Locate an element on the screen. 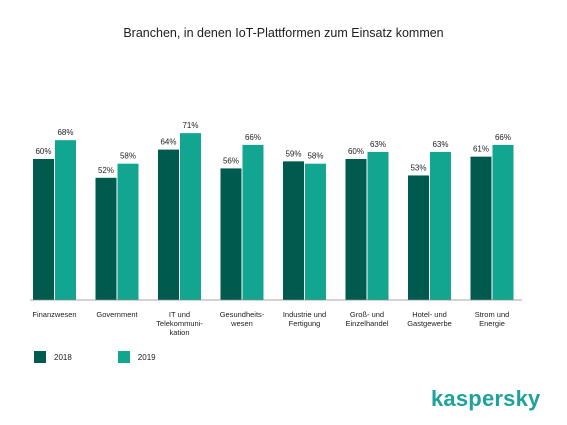  legend-label-2019: 2019 is located at coordinates (146, 357).